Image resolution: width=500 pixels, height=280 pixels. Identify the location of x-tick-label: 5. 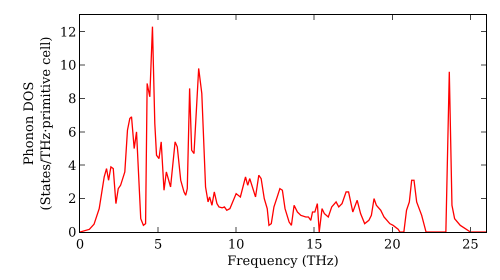
(158, 245).